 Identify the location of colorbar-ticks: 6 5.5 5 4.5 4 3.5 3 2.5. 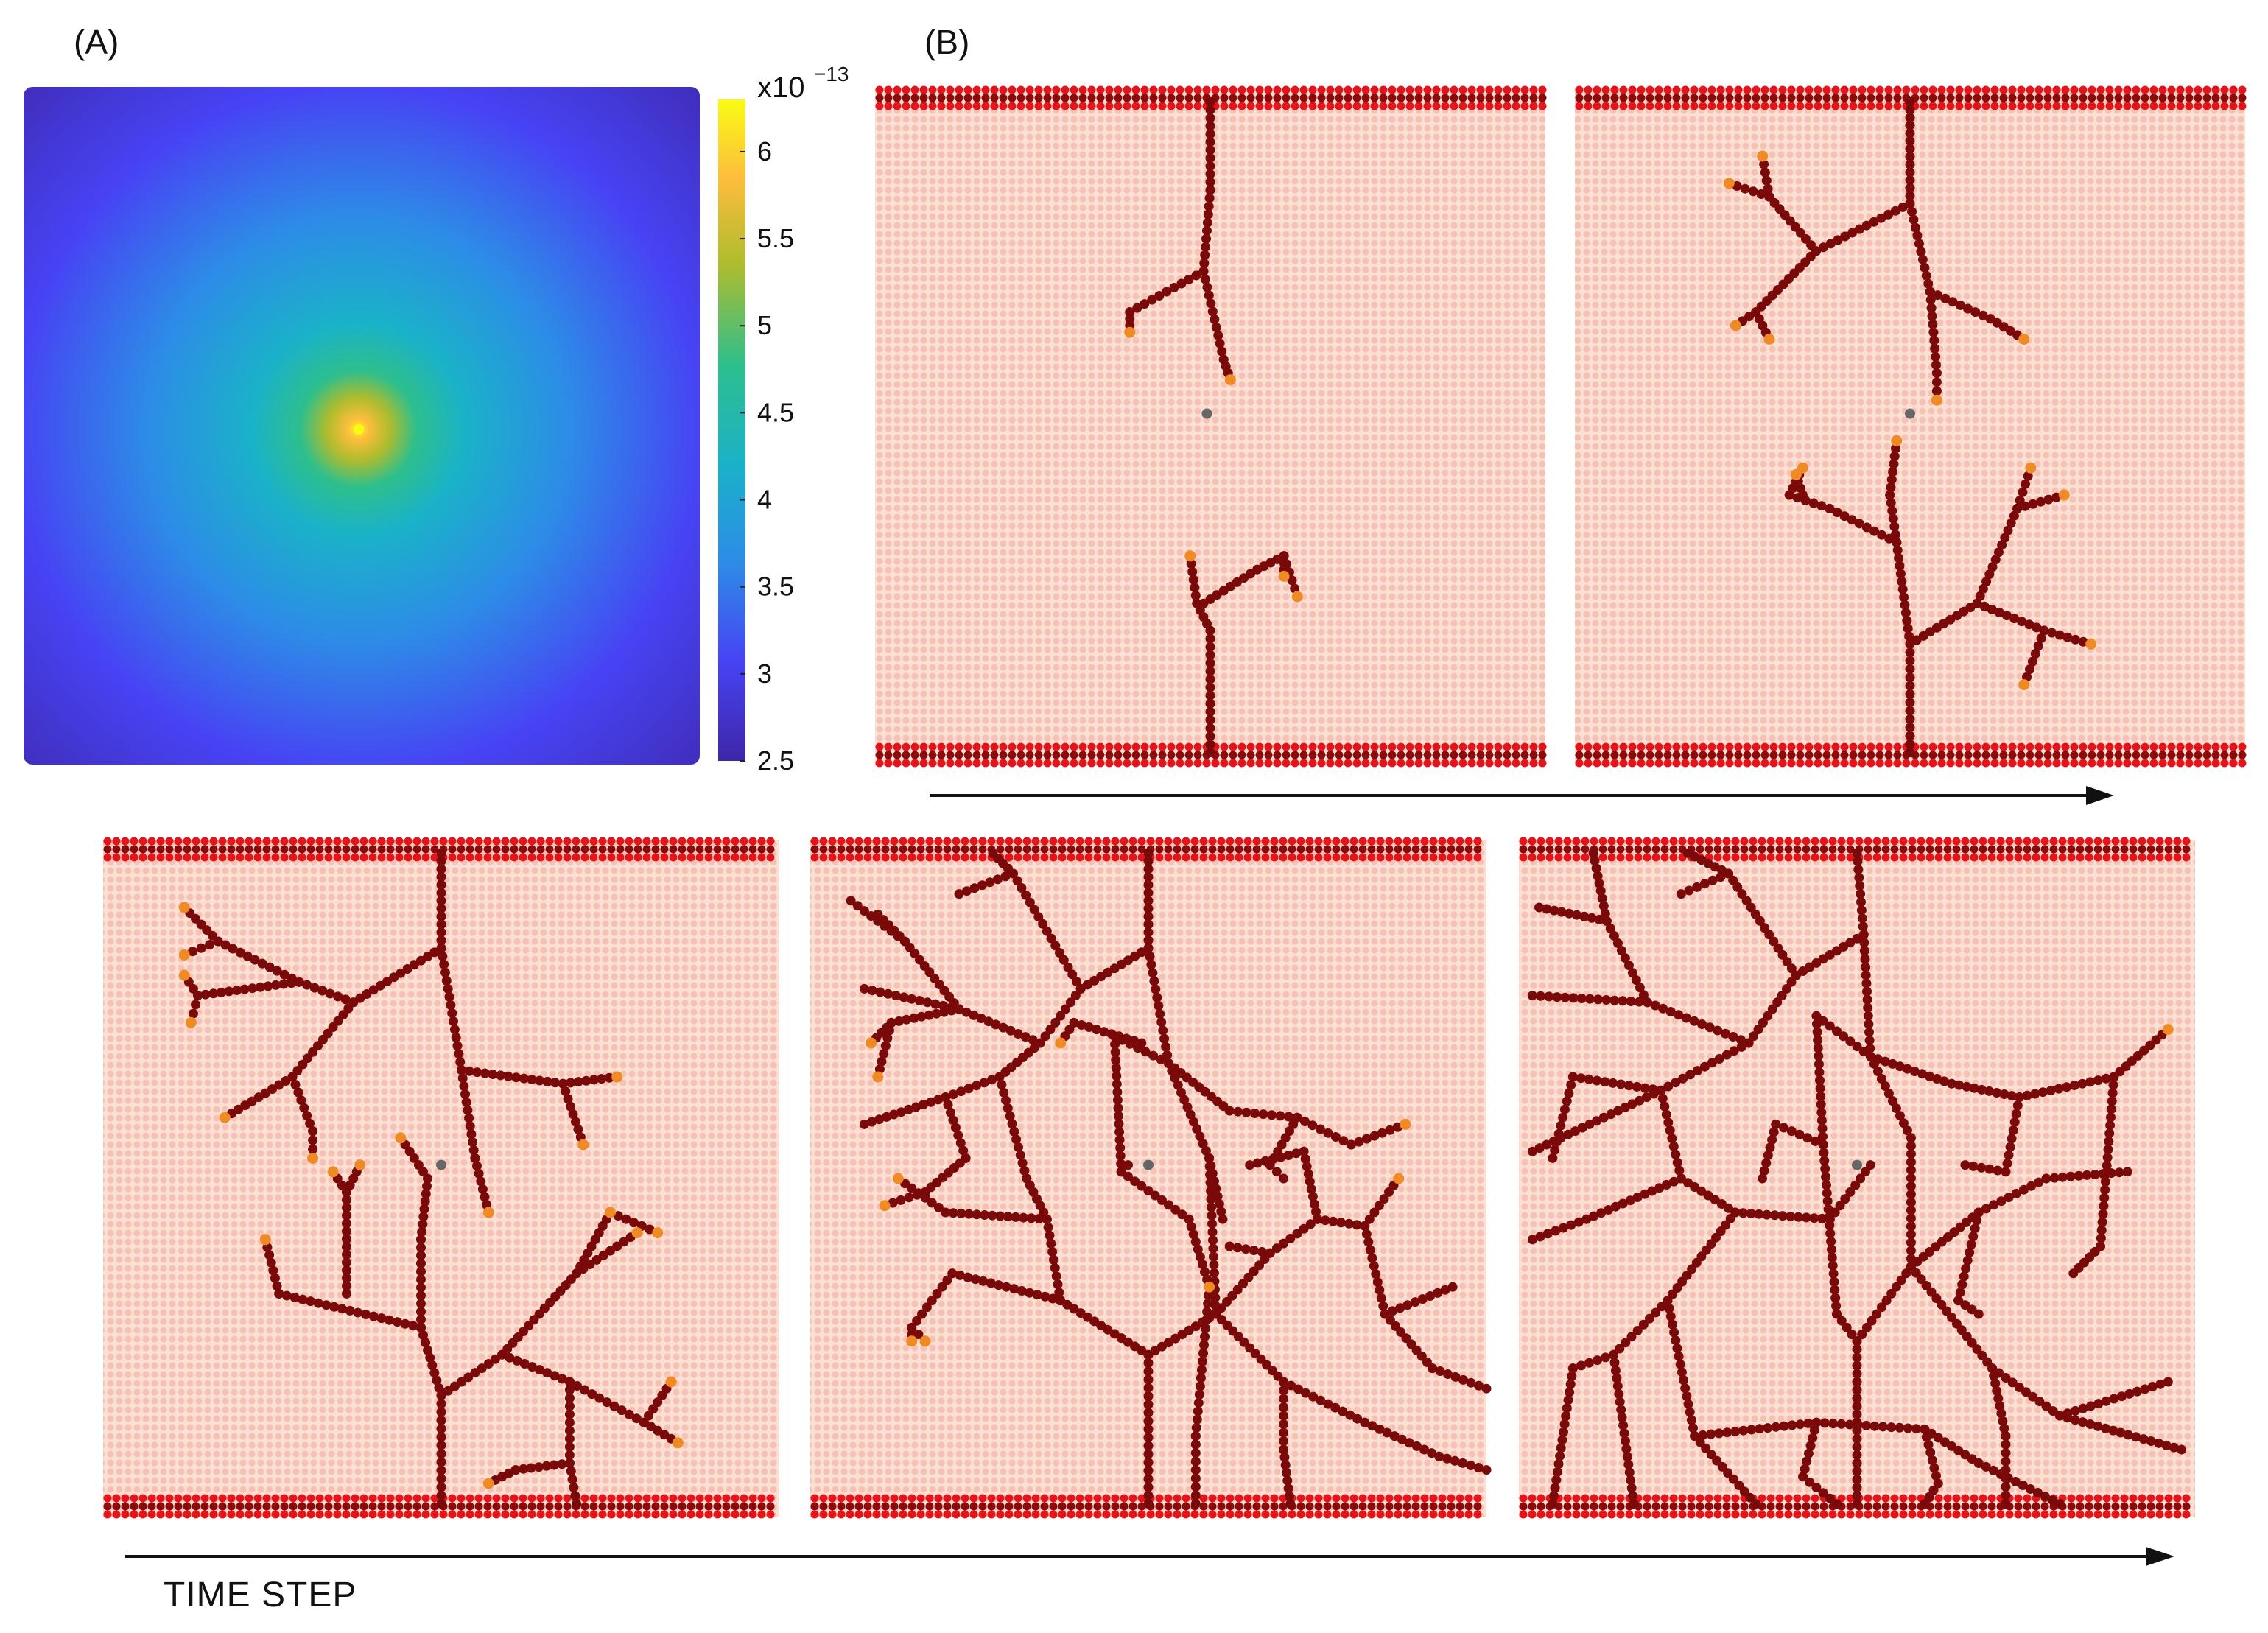
(767, 456).